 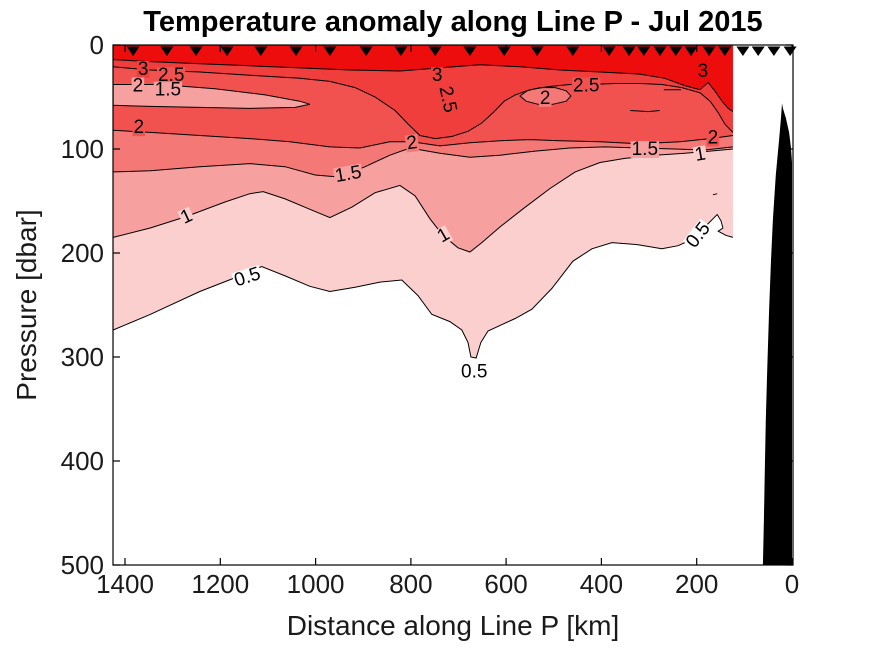 What do you see at coordinates (82, 149) in the screenshot?
I see `y-tick-label: 100` at bounding box center [82, 149].